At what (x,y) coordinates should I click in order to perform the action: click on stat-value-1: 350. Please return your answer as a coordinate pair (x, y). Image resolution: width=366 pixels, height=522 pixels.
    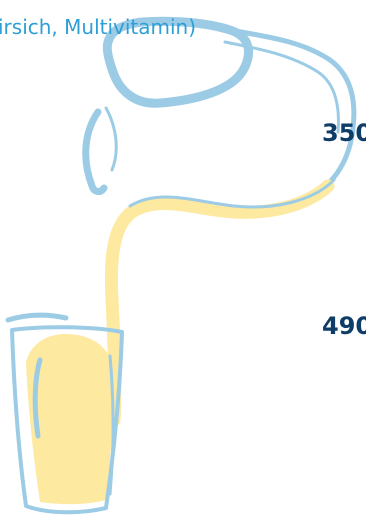
    Looking at the image, I should click on (344, 133).